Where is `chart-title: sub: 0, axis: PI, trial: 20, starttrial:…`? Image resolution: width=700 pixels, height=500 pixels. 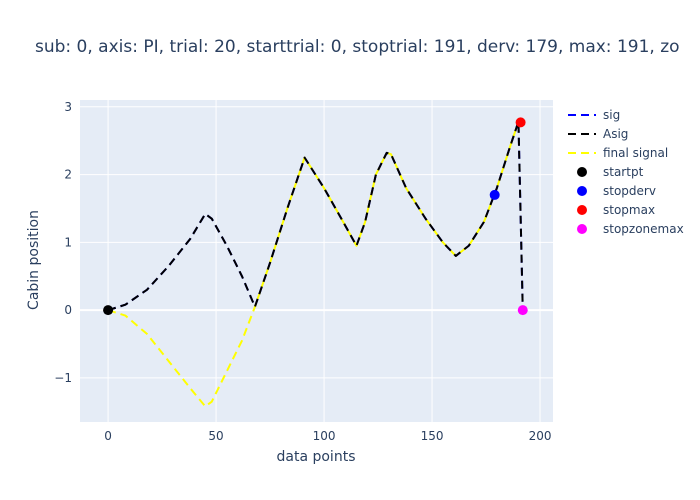
chart-title: sub: 0, axis: PI, trial: 20, starttrial:… is located at coordinates (357, 47).